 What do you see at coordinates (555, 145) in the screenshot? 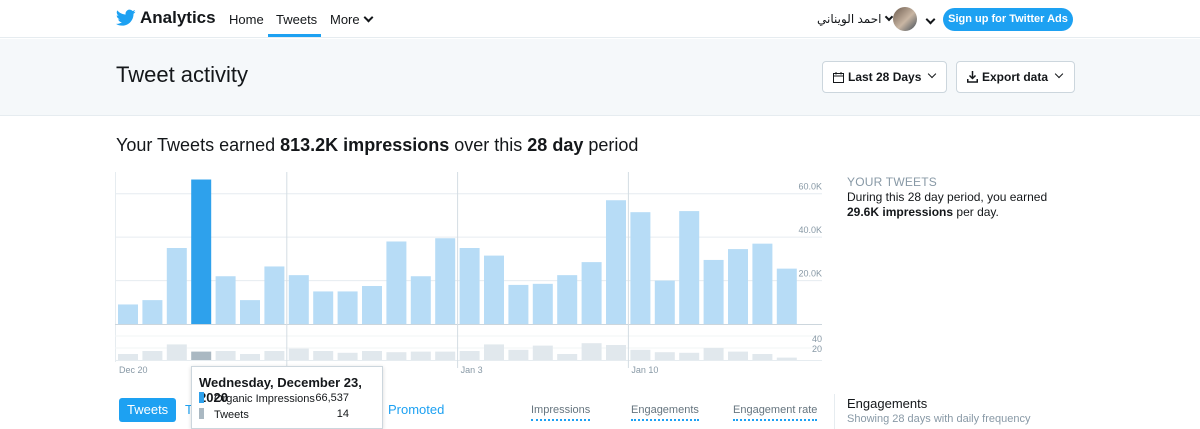
I see `summary-period: 28 day` at bounding box center [555, 145].